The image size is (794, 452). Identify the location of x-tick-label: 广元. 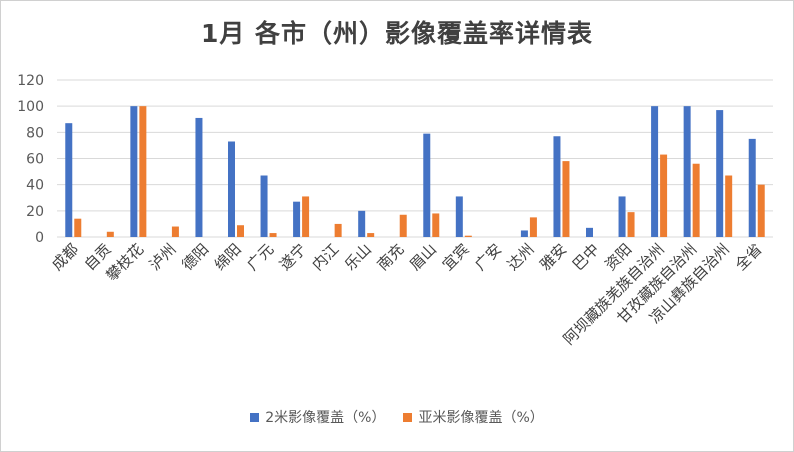
(260, 257).